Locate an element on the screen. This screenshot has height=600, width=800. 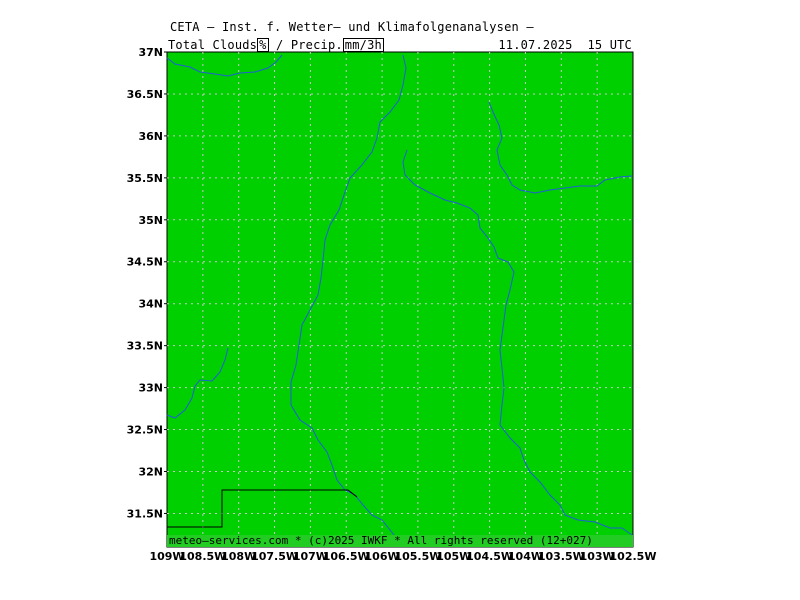
border-line is located at coordinates (262, 508).